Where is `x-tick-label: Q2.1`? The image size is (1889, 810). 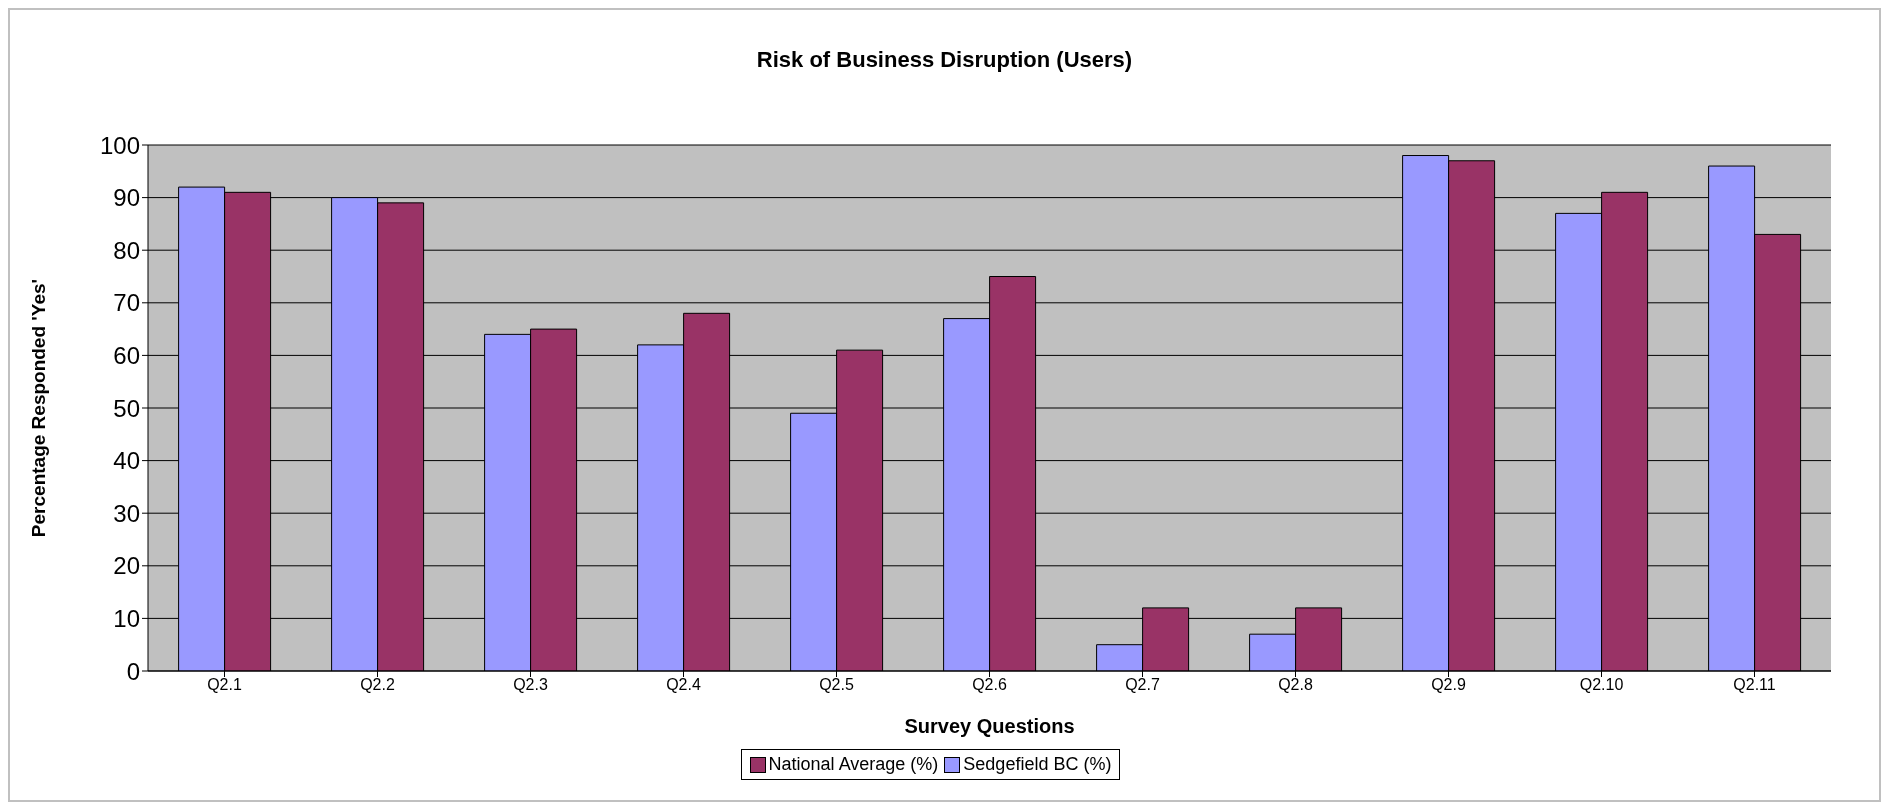
x-tick-label: Q2.1 is located at coordinates (224, 685).